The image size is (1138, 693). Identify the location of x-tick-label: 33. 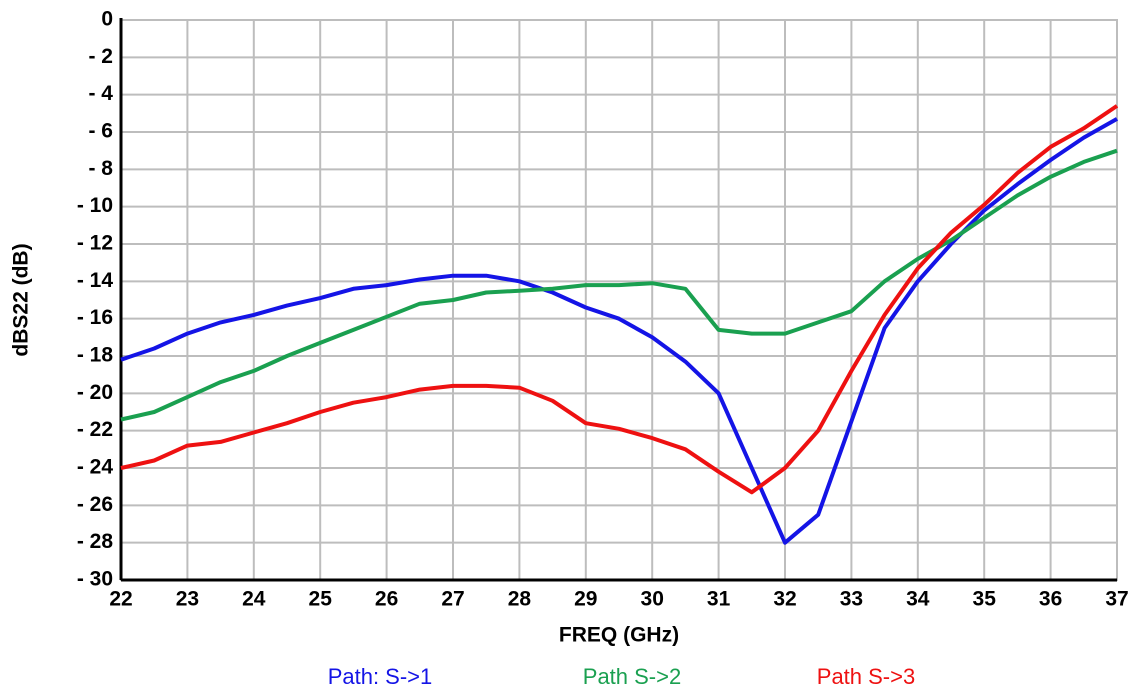
(851, 599).